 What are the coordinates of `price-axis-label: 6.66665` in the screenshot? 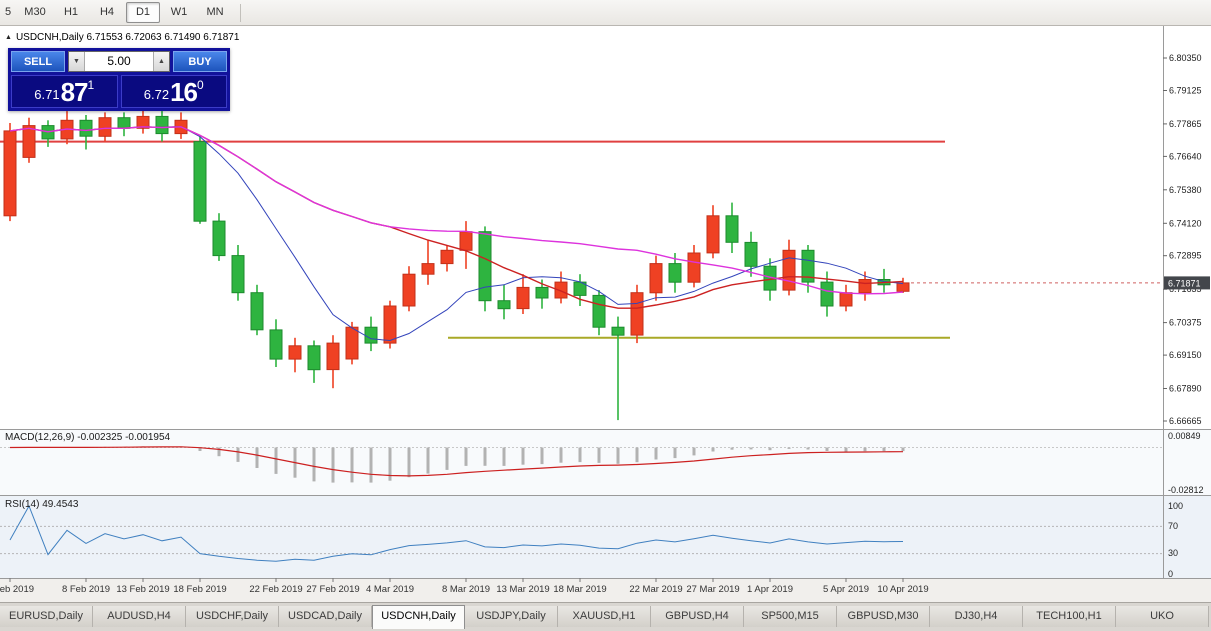 It's located at (1185, 421).